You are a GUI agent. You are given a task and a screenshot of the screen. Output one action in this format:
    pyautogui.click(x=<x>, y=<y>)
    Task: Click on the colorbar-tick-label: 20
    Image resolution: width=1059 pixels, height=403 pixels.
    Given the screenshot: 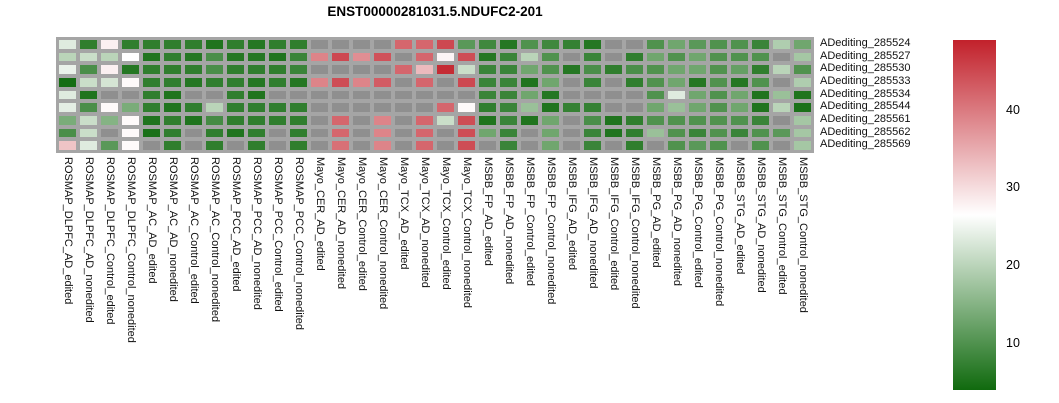 What is the action you would take?
    pyautogui.click(x=1013, y=265)
    